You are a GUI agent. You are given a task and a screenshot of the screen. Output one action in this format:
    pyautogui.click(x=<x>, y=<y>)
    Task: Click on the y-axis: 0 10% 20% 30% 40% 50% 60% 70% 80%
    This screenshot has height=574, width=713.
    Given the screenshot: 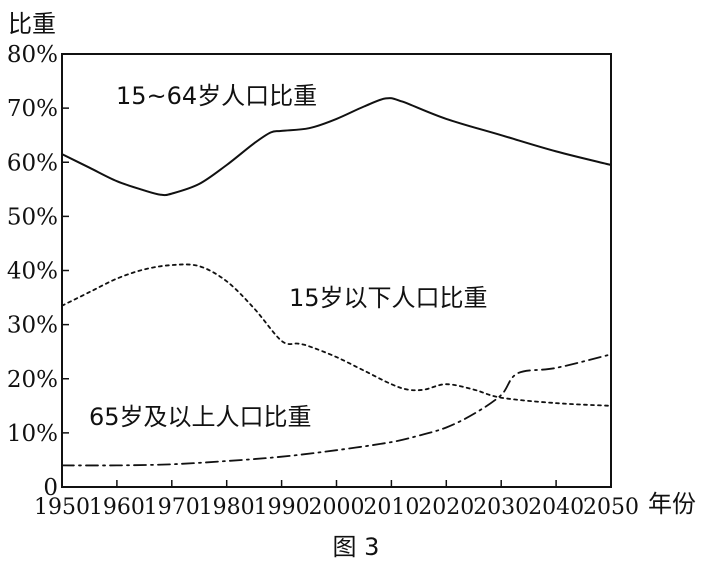 What is the action you would take?
    pyautogui.click(x=38, y=271)
    